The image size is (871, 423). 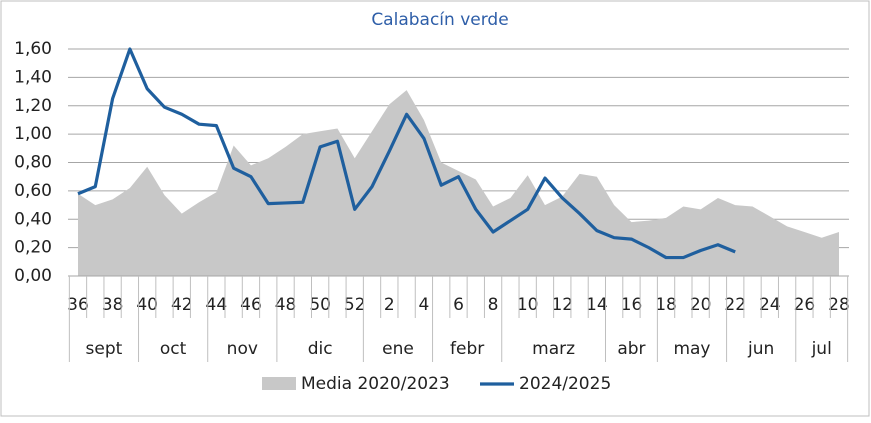 I want to click on x-tick-label: 2, so click(x=389, y=305).